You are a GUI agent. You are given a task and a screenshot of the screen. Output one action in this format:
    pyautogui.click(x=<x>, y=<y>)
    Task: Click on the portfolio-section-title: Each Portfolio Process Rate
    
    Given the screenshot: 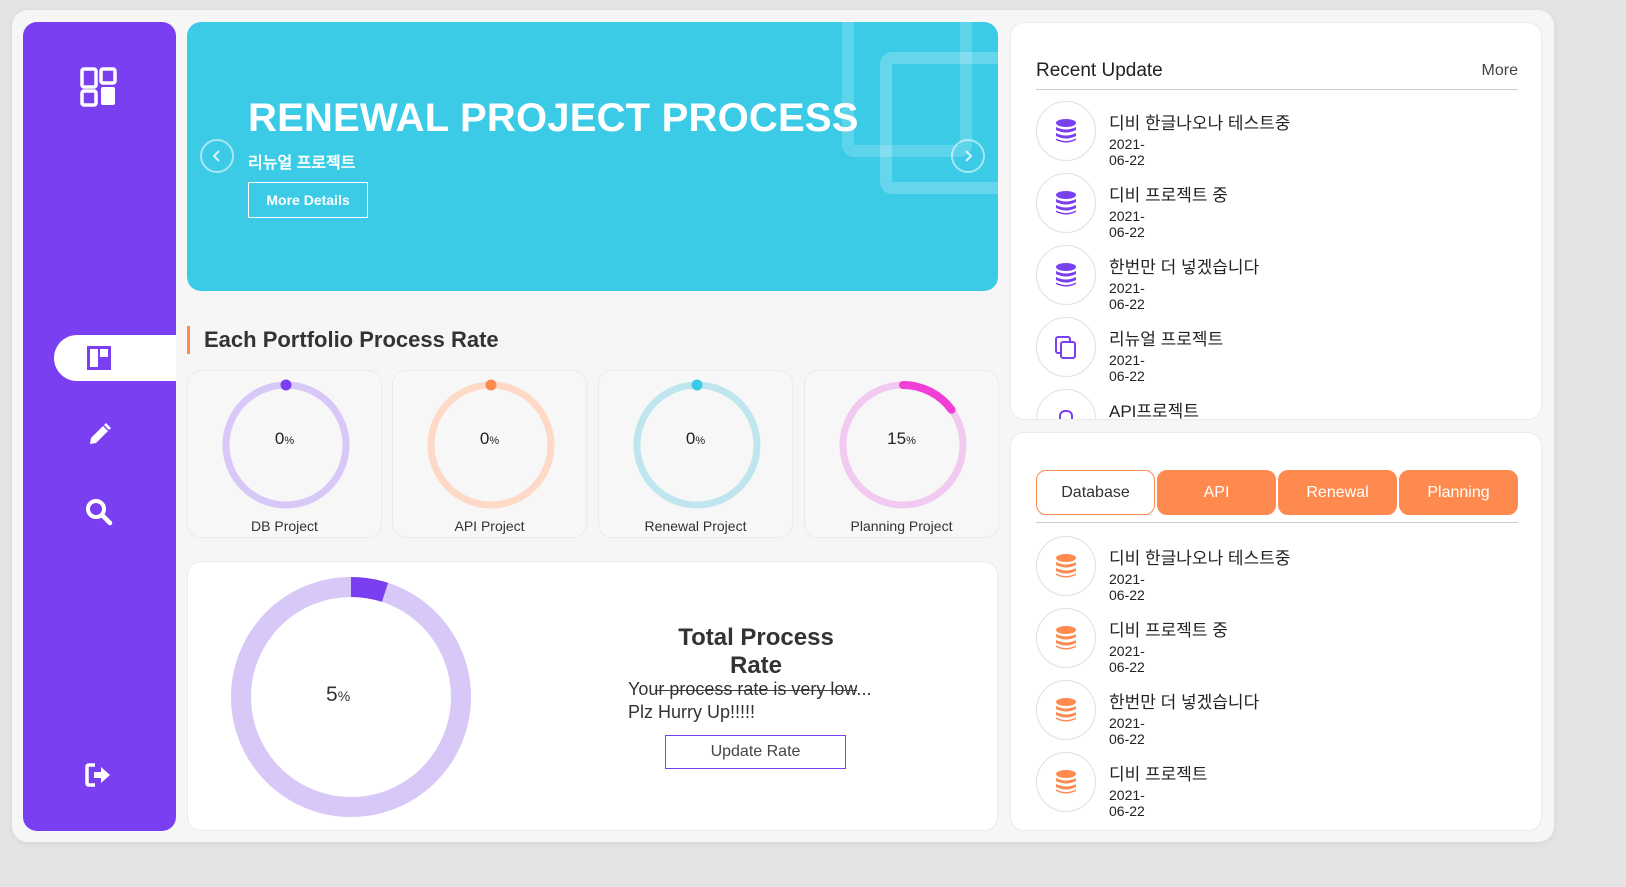 What is the action you would take?
    pyautogui.click(x=343, y=340)
    